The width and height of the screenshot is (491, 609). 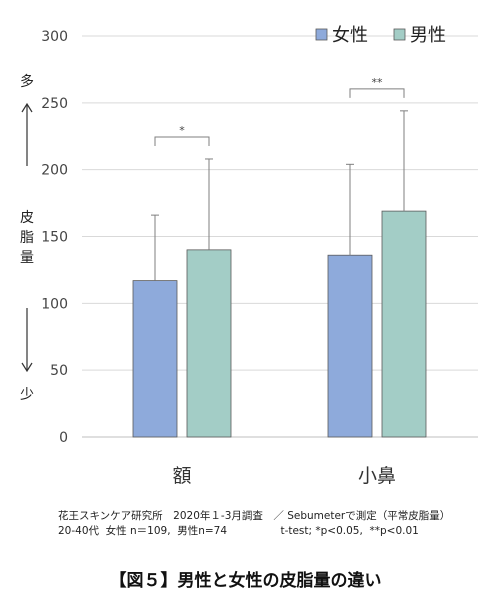 I want to click on arrow-down-icon, so click(x=27, y=340).